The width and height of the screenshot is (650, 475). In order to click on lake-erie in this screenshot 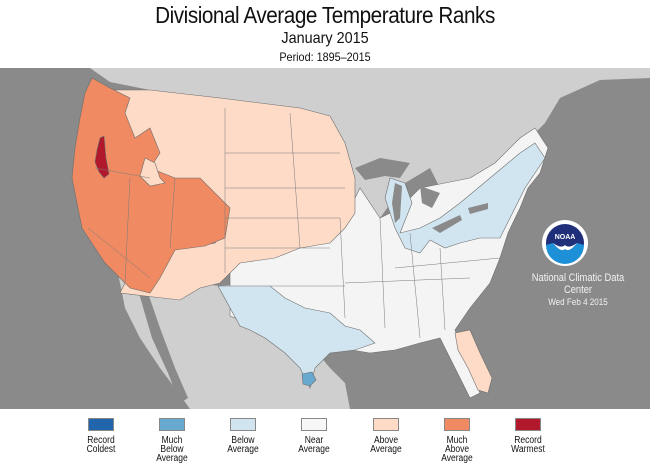, I will do `click(447, 224)`.